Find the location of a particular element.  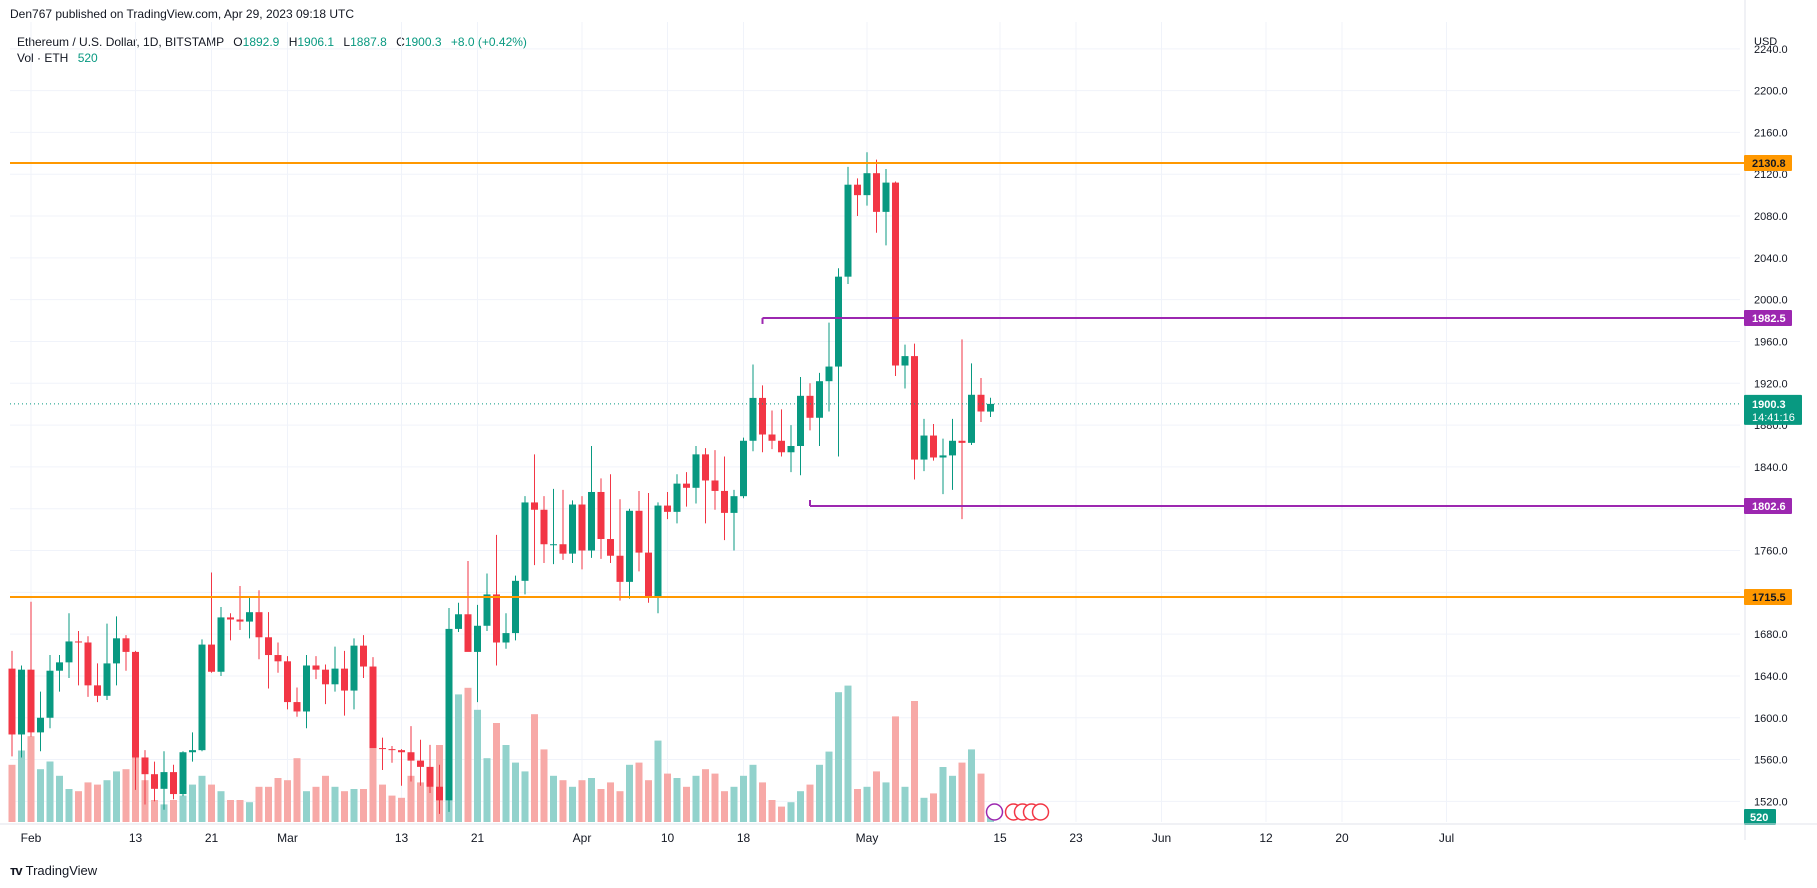

time-tick-label: 12 is located at coordinates (1266, 838).